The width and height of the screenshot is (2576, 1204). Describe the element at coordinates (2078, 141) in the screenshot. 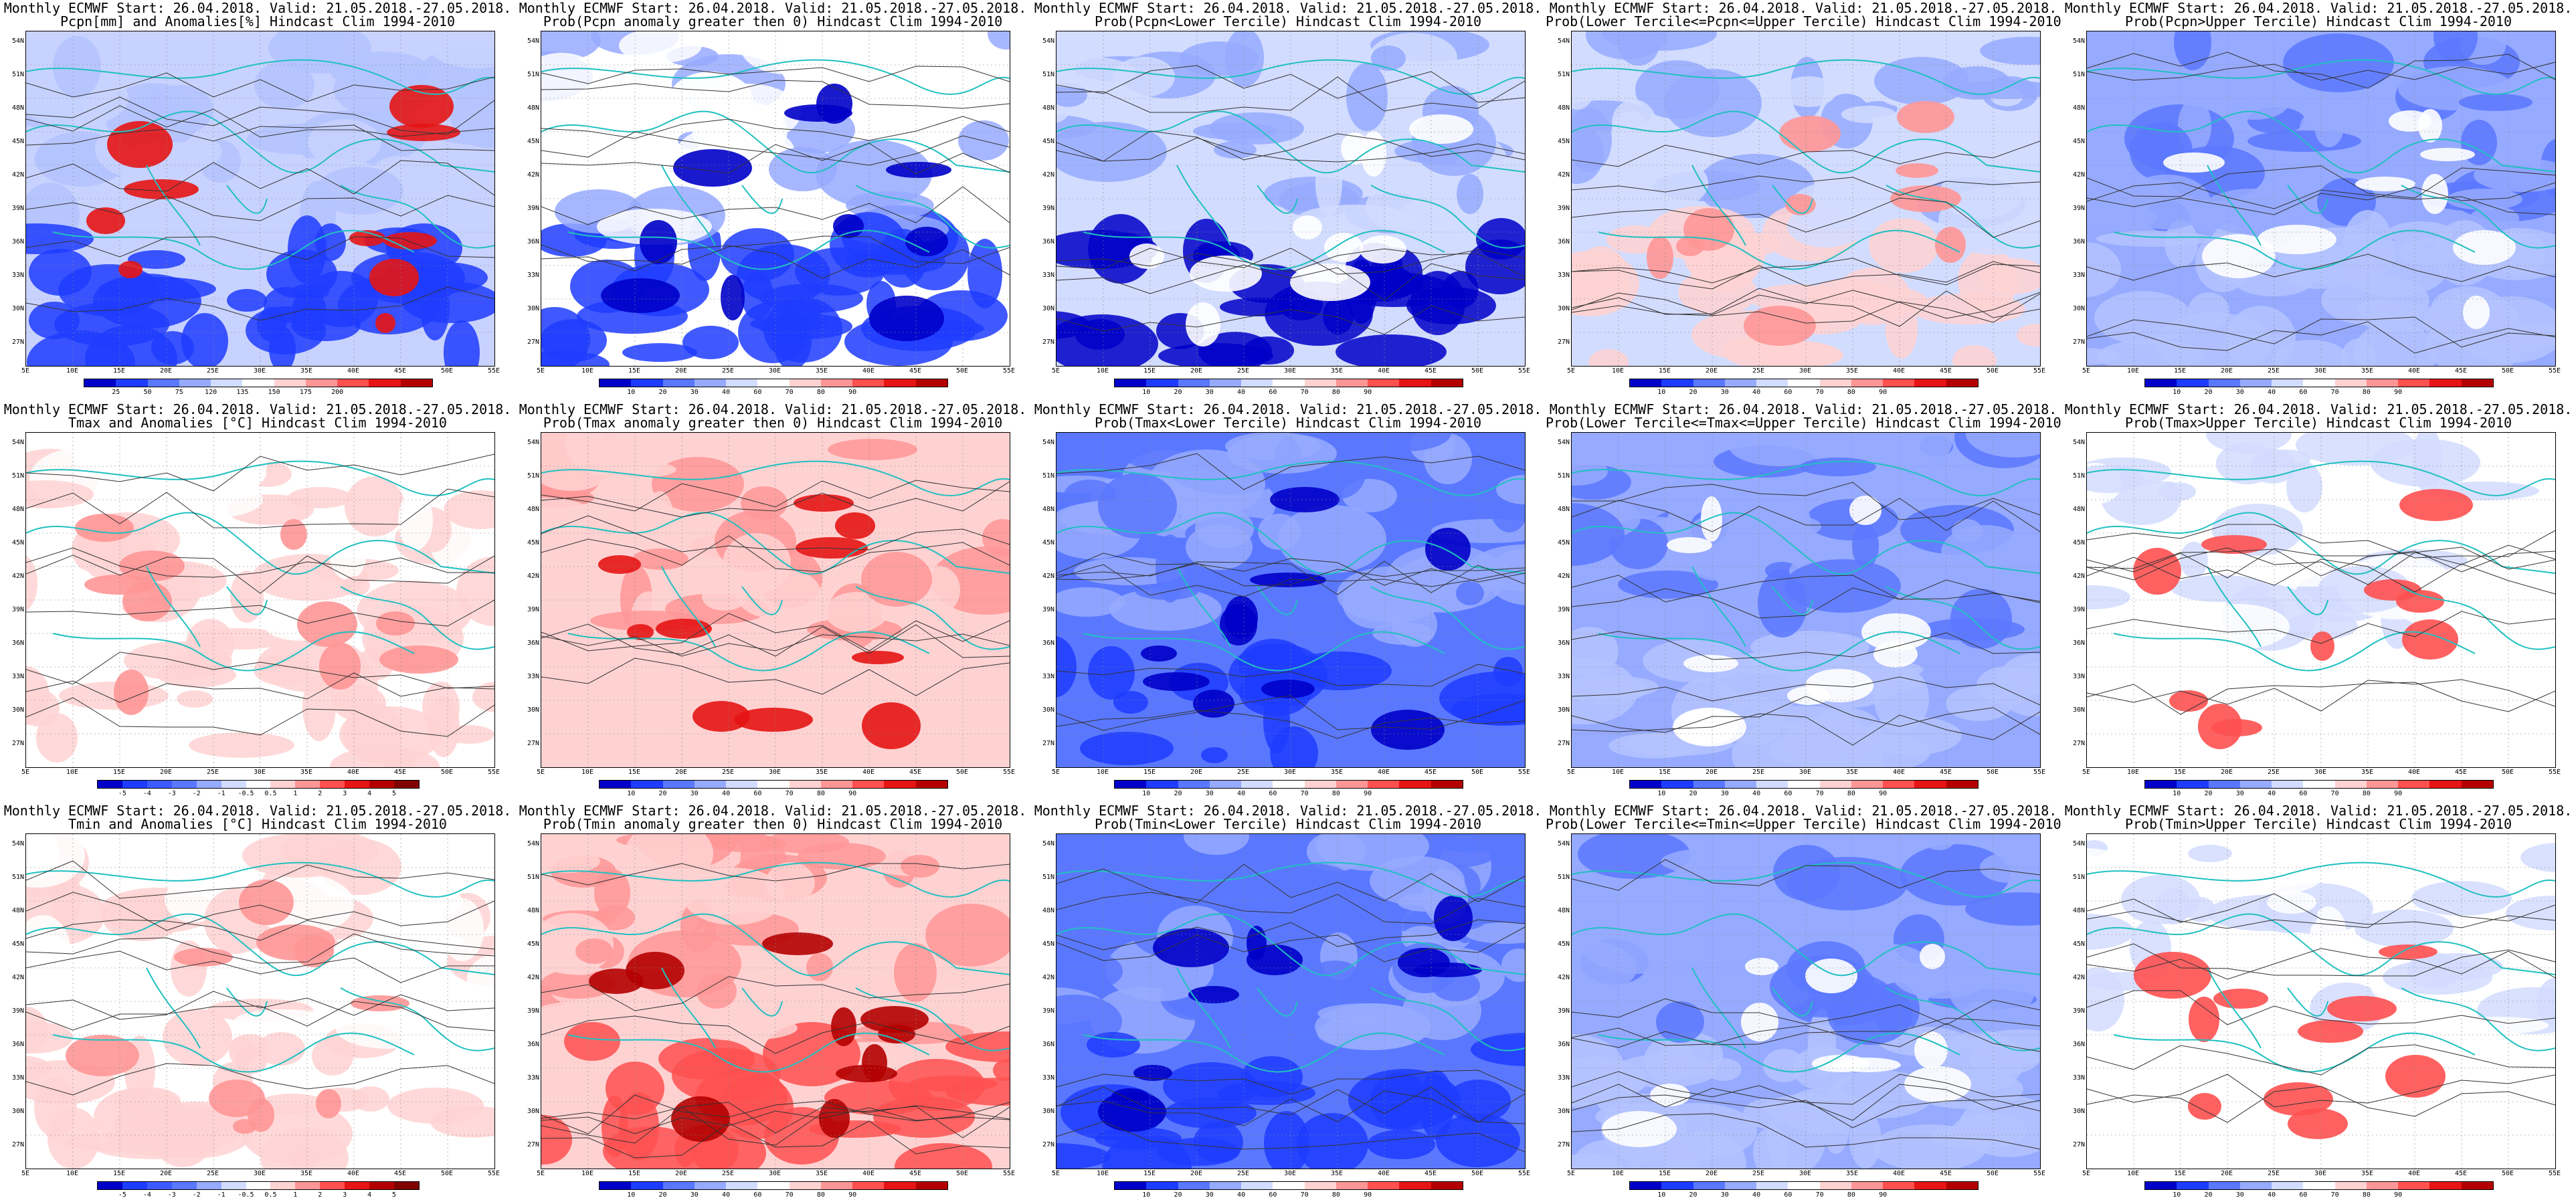

I see `lat-tick-label: 45N` at that location.